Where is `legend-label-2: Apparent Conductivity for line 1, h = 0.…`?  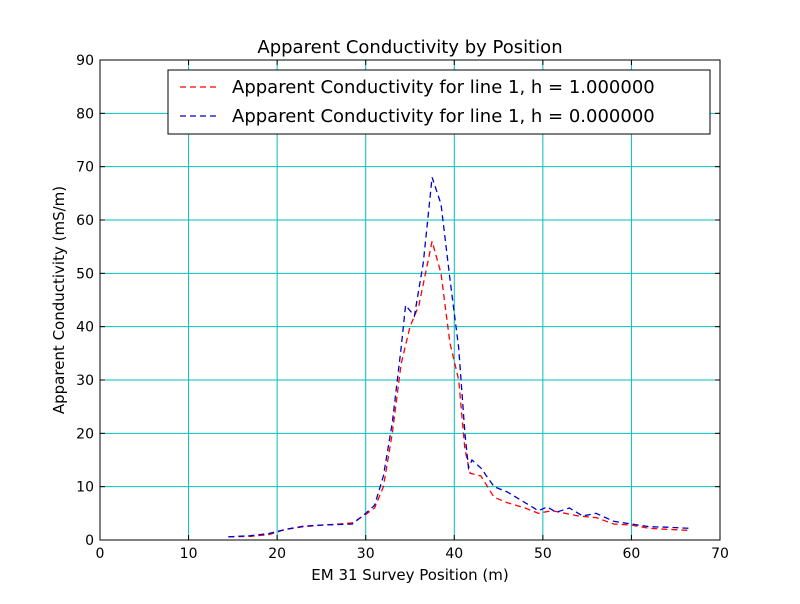 legend-label-2: Apparent Conductivity for line 1, h = 0.… is located at coordinates (443, 116).